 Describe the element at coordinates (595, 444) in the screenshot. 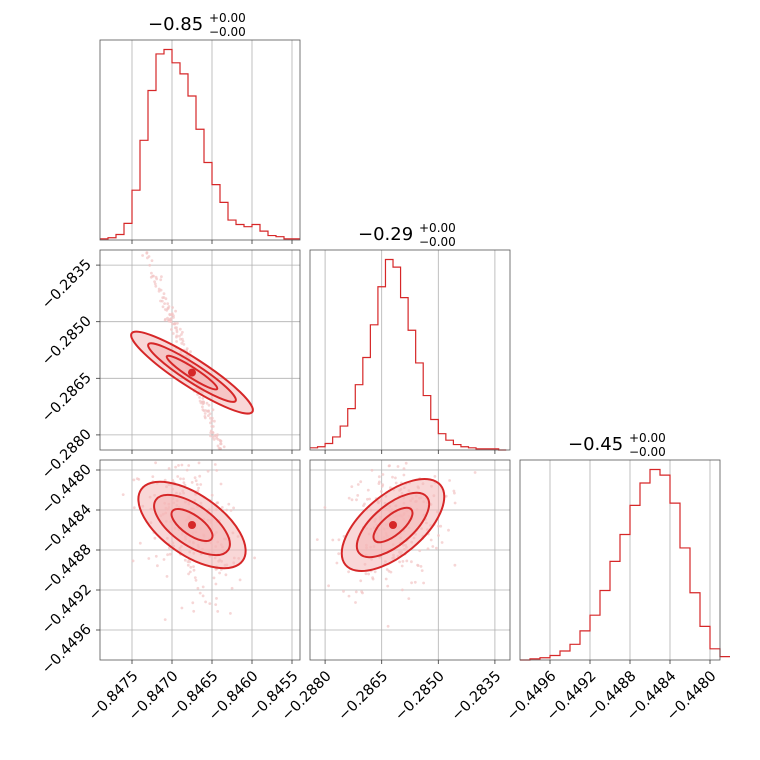

I see `title-value-2: −0.45` at that location.